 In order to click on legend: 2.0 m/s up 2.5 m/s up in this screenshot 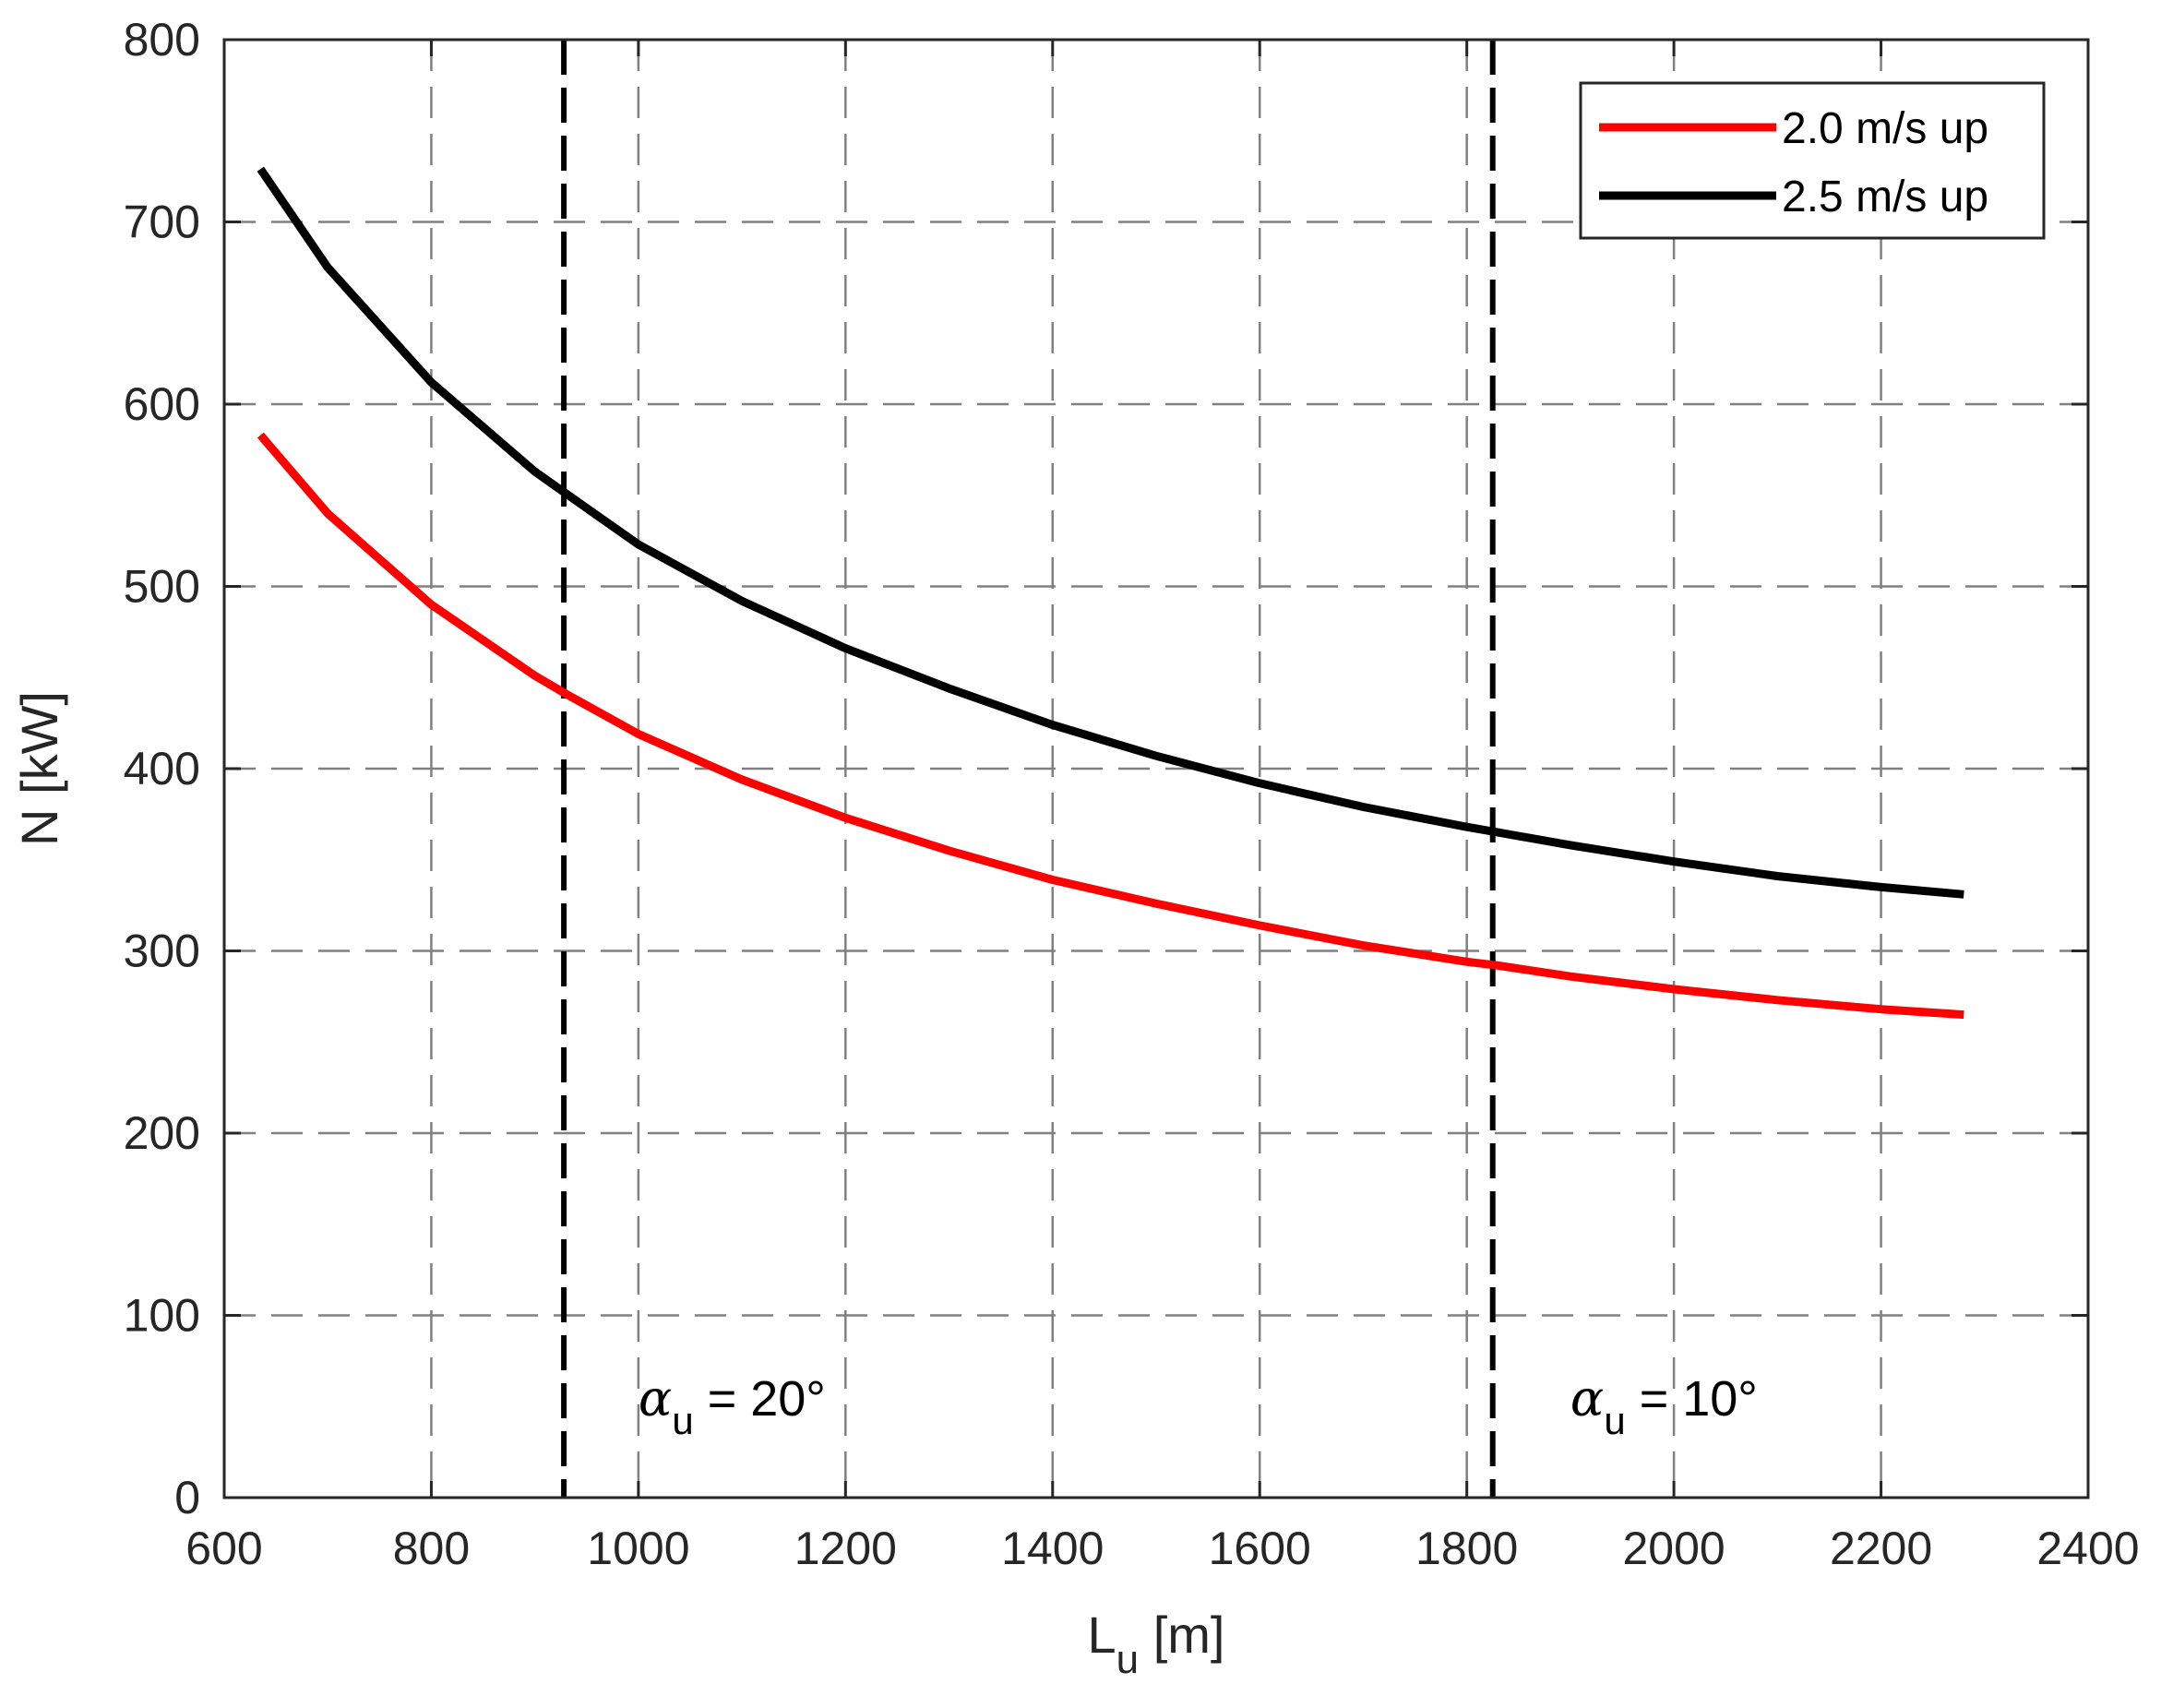, I will do `click(1812, 160)`.